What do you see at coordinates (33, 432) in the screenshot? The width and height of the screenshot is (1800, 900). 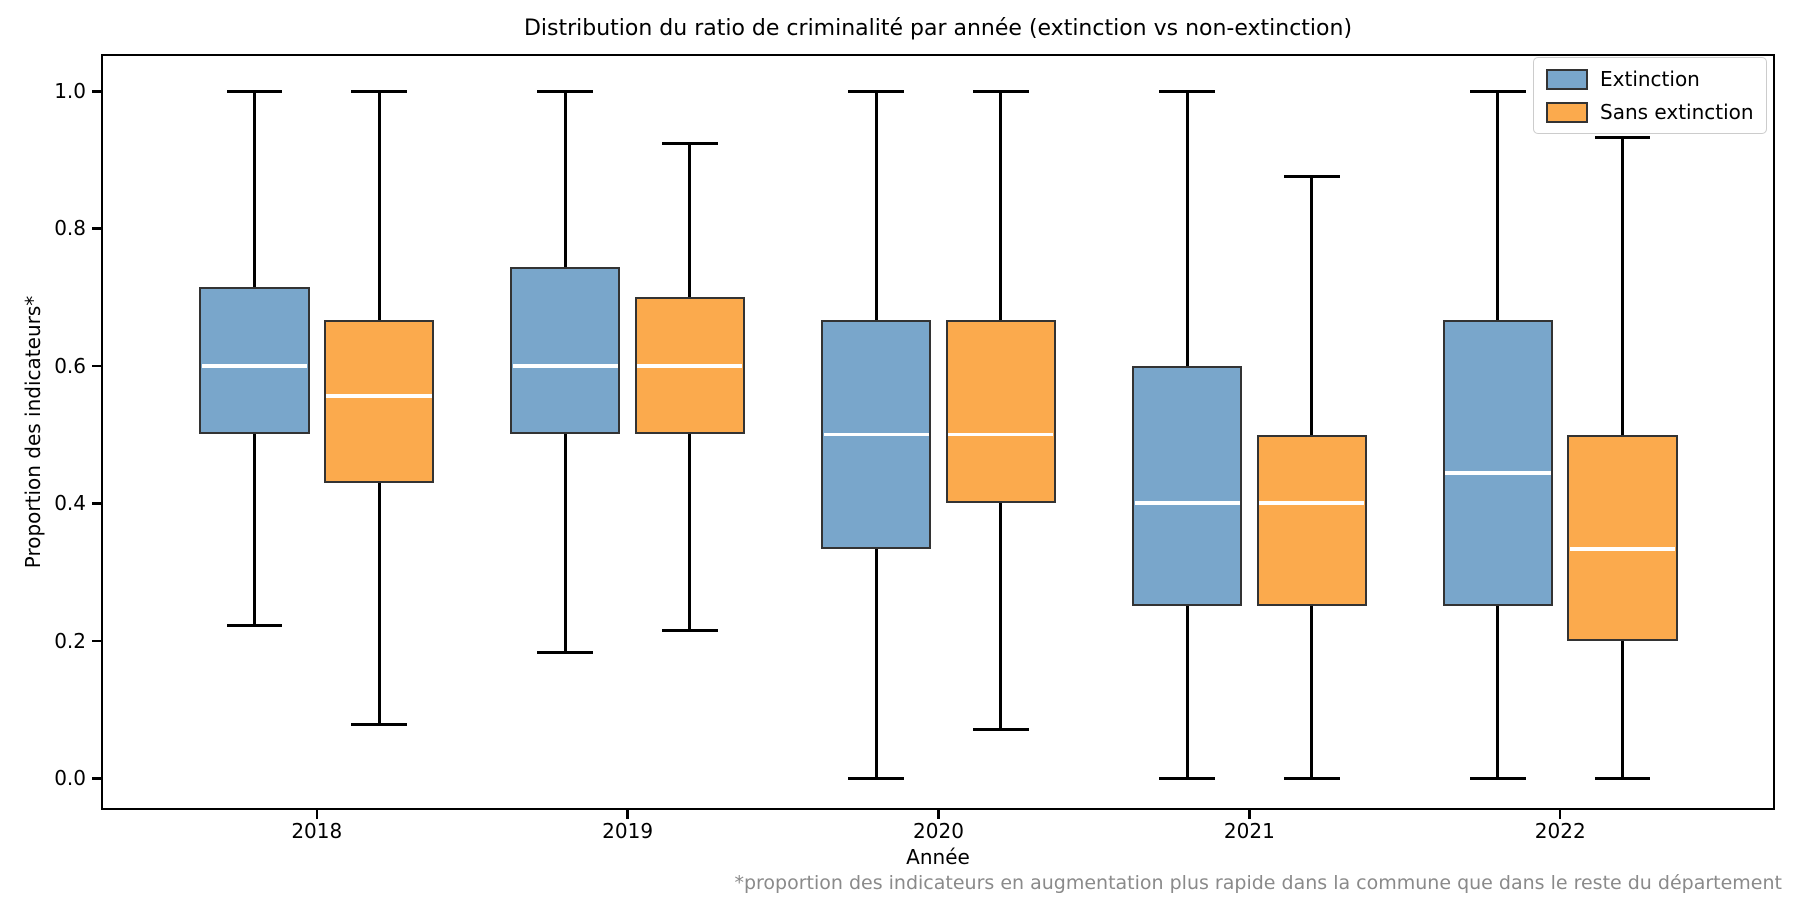 I see `y-axis-label: Proportion des indicateurs*` at bounding box center [33, 432].